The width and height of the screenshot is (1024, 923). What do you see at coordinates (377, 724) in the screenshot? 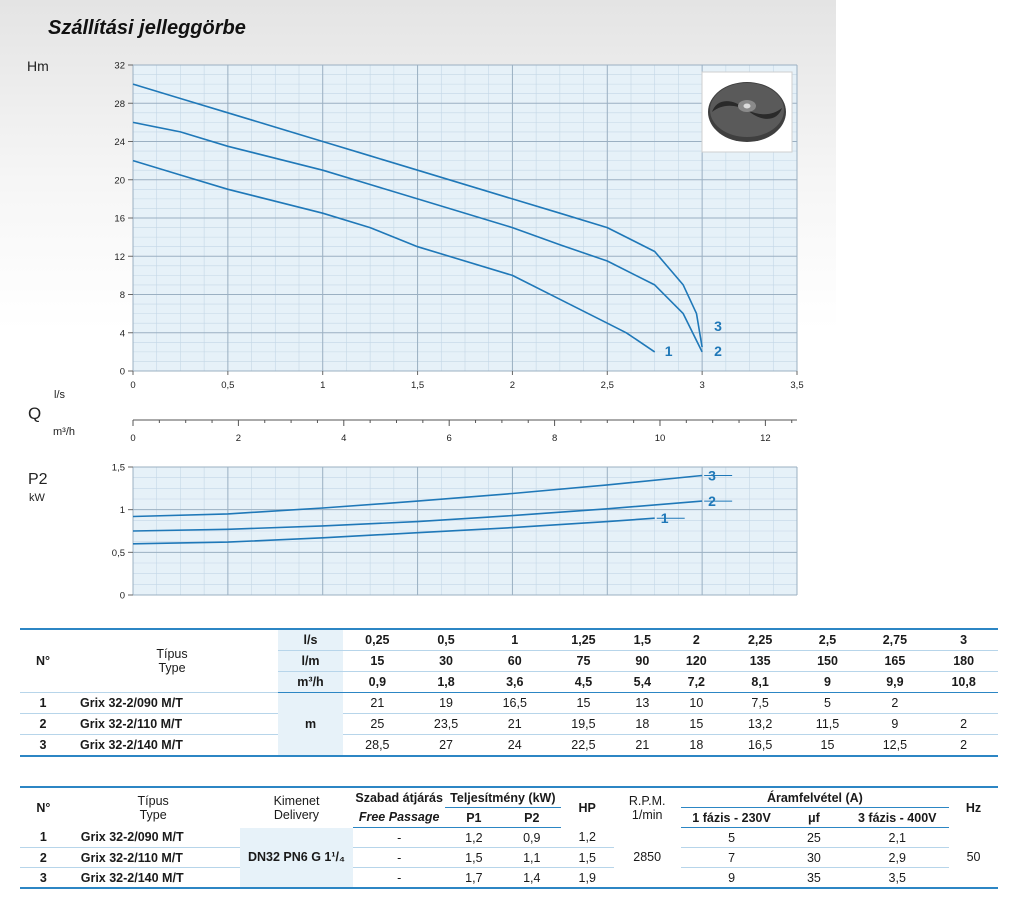
I see `head-cell: 25` at bounding box center [377, 724].